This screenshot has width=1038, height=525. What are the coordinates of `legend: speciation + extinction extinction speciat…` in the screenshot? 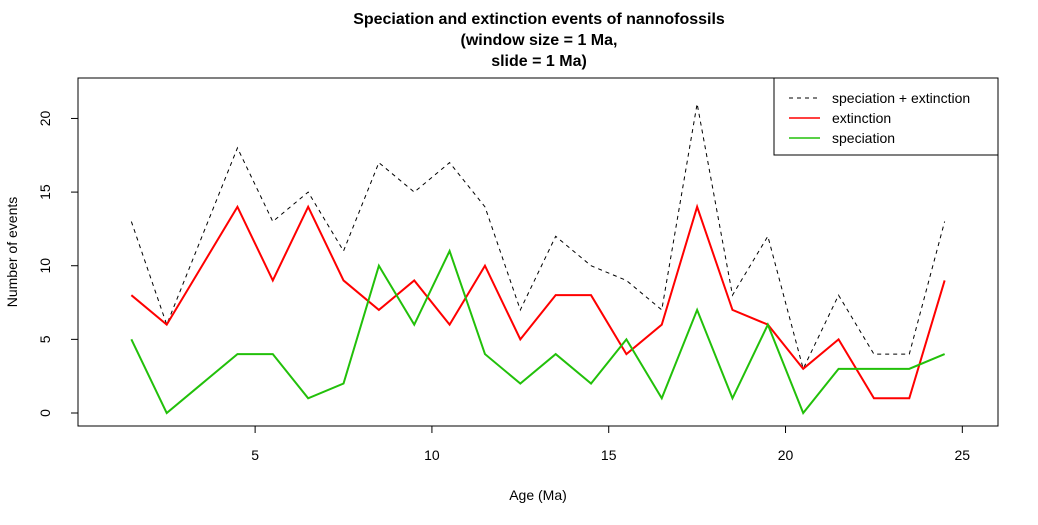 It's located at (886, 116).